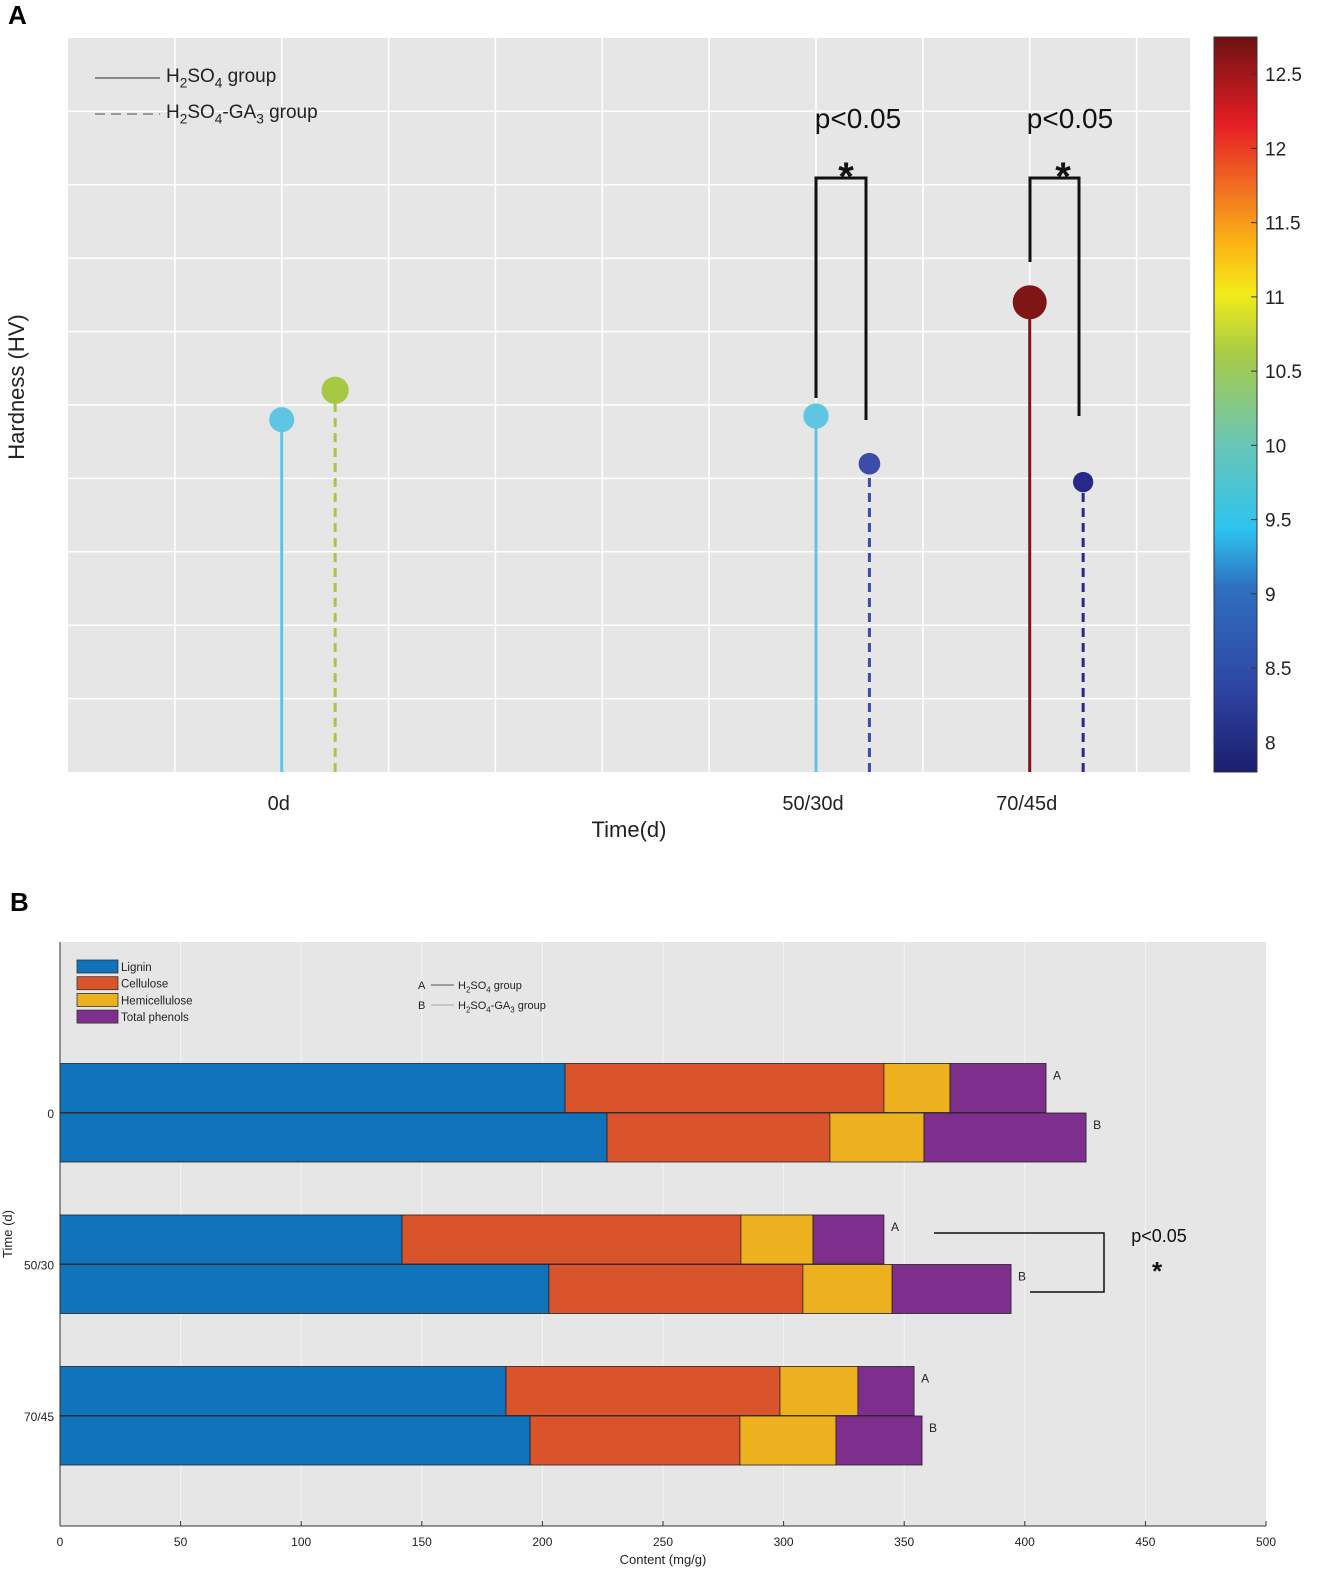 This screenshot has width=1319, height=1578. Describe the element at coordinates (1026, 804) in the screenshot. I see `x-tick-label: 70/45d` at that location.